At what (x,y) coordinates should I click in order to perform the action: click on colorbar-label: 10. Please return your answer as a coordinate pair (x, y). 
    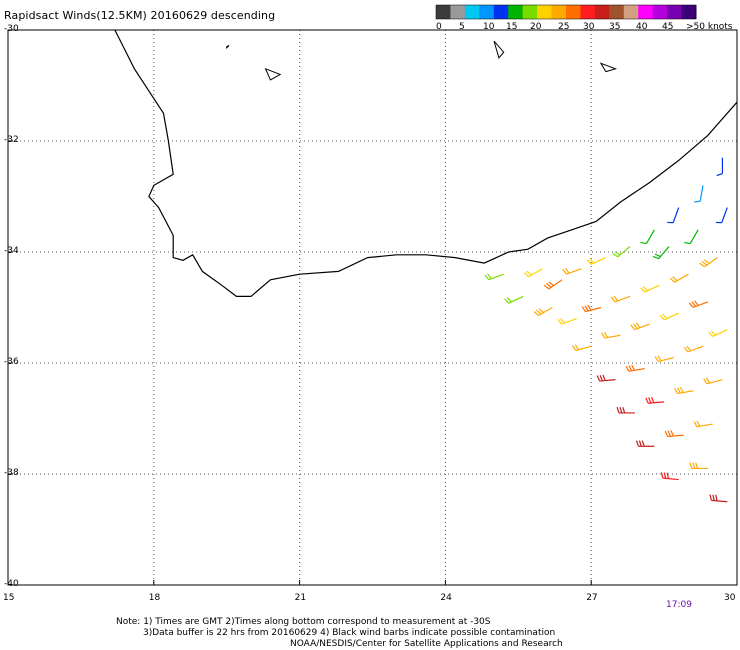
    Looking at the image, I should click on (489, 27).